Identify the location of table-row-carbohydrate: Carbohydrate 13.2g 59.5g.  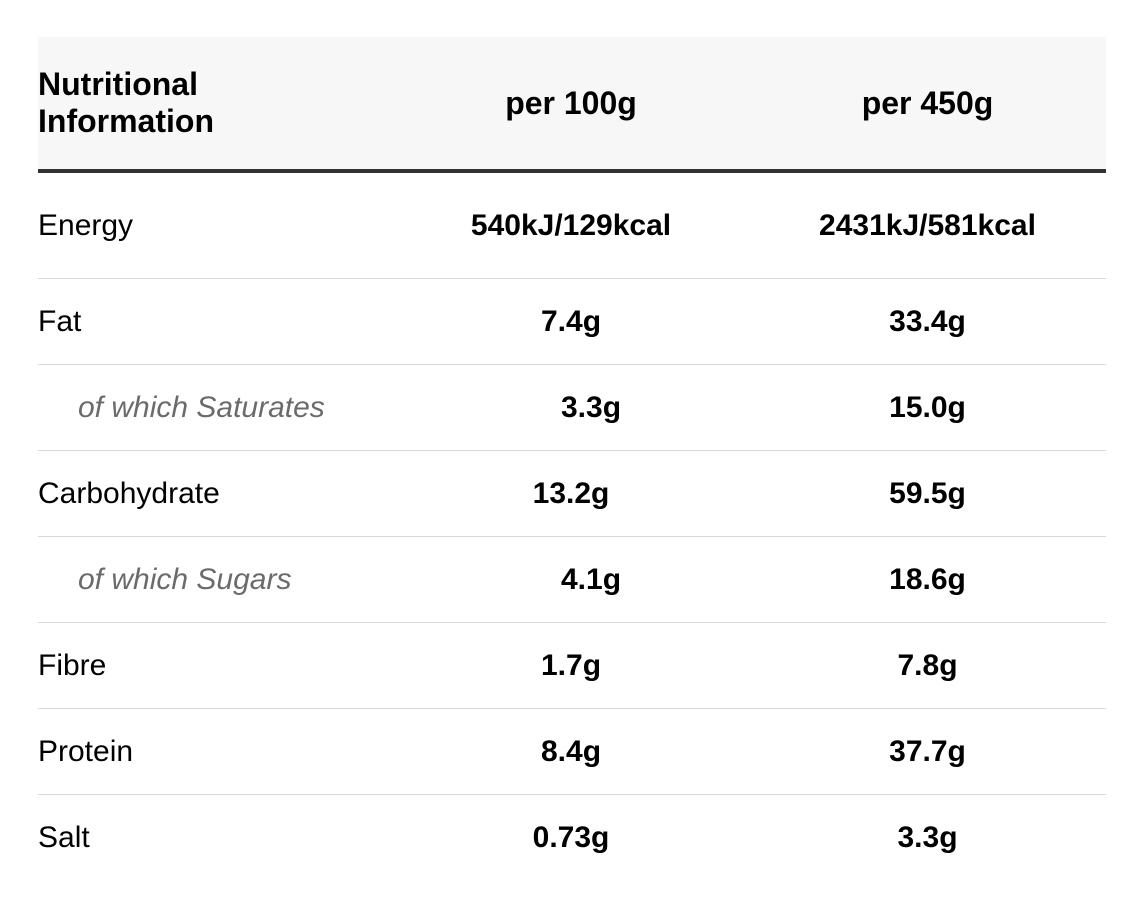
(572, 493).